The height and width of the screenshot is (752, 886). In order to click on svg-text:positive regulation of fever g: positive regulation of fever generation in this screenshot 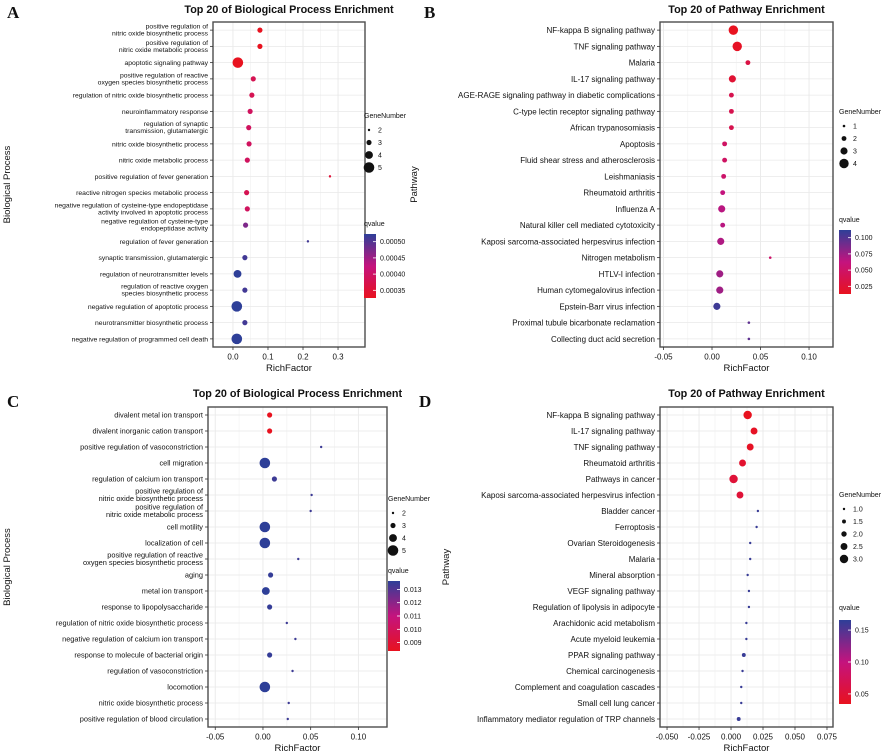, I will do `click(152, 177)`.